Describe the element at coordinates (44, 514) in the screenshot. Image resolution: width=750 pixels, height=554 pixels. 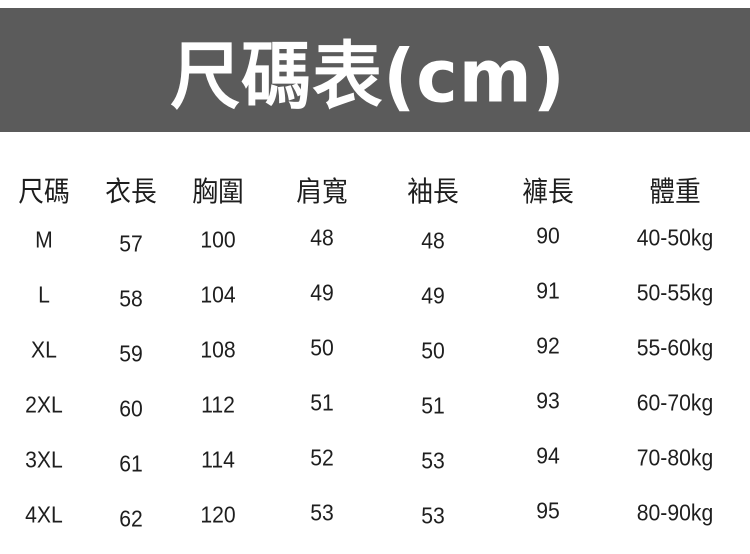
I see `table-cell: 4XL` at that location.